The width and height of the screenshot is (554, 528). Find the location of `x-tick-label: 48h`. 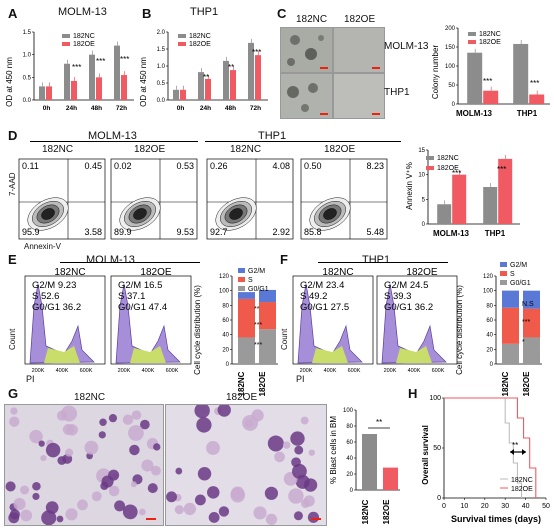

x-tick-label: 48h is located at coordinates (96, 108).